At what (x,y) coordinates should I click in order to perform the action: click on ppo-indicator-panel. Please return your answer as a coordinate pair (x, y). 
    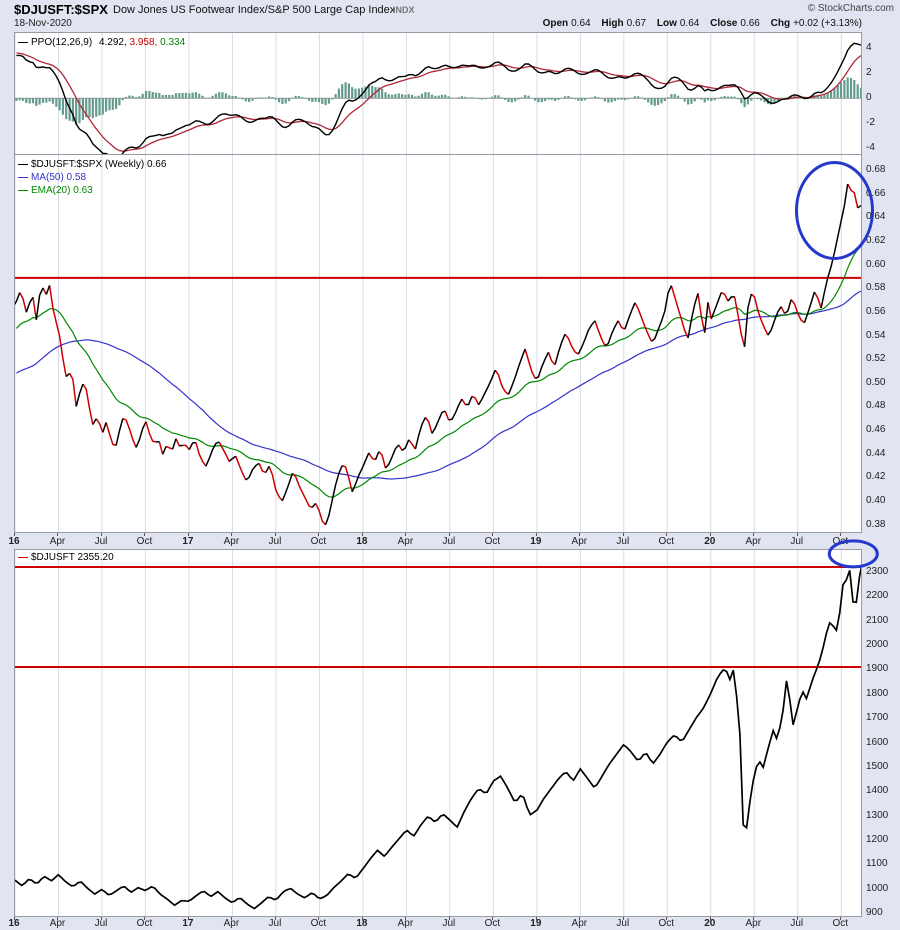
    Looking at the image, I should click on (438, 93).